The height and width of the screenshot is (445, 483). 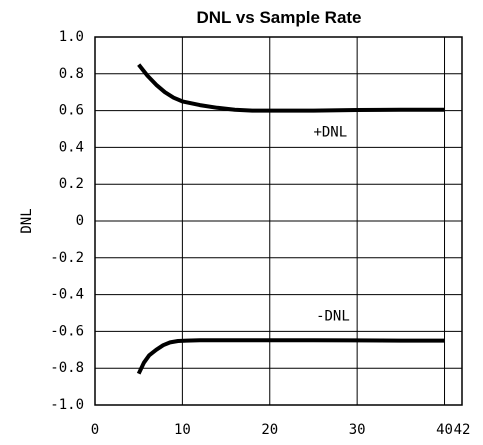 I want to click on y-tick-label: 0.4, so click(x=71, y=147).